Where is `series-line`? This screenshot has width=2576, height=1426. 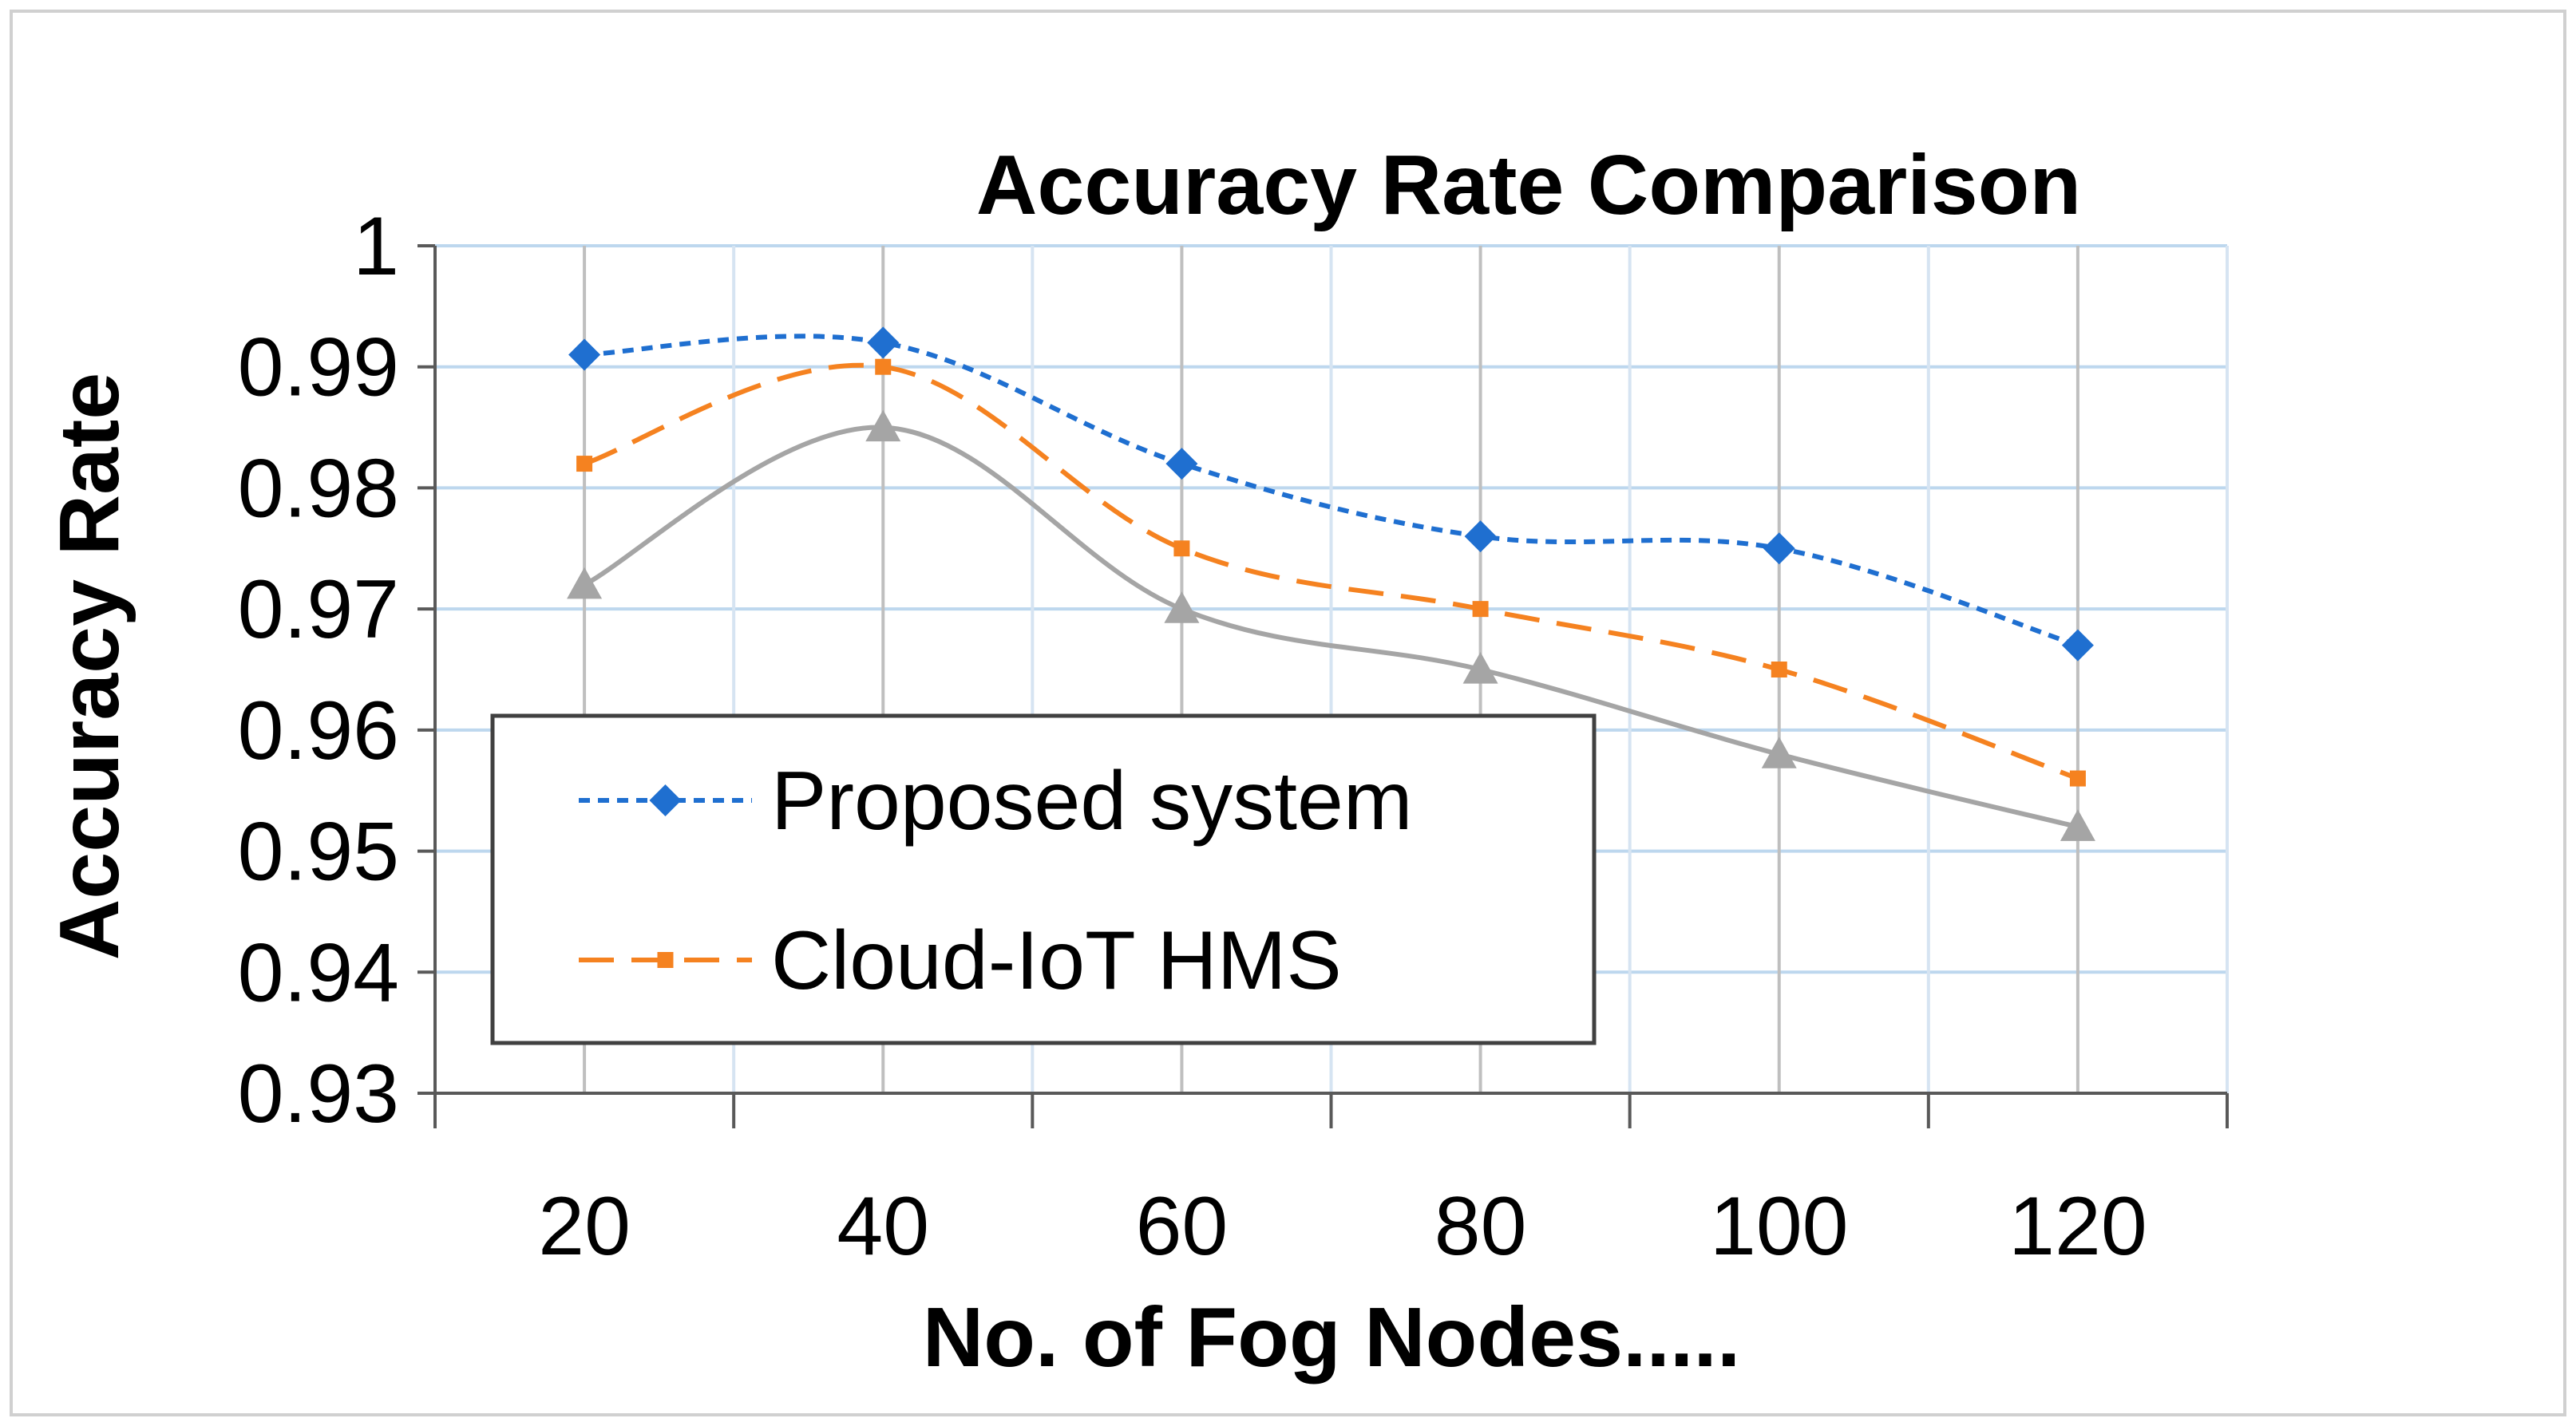 series-line is located at coordinates (1332, 491).